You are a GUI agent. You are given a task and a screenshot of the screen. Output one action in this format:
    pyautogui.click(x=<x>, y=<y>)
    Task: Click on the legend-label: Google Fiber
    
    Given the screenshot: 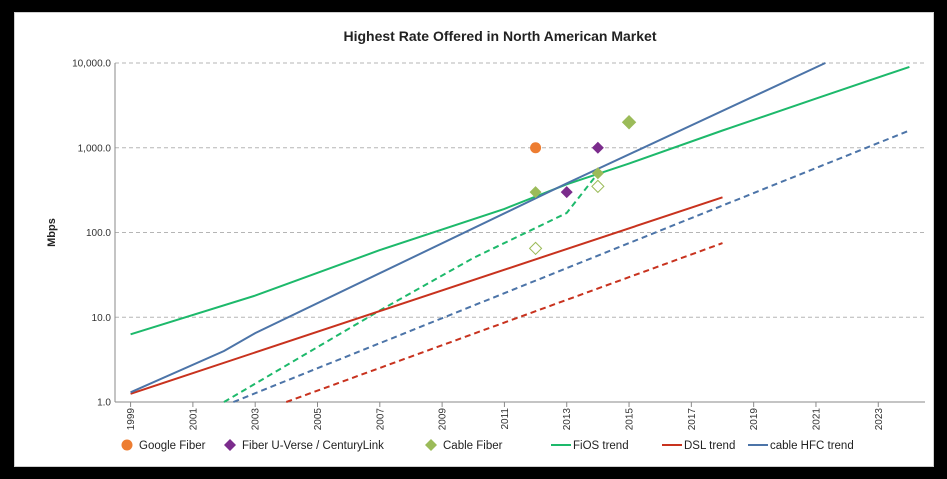 What is the action you would take?
    pyautogui.click(x=172, y=446)
    